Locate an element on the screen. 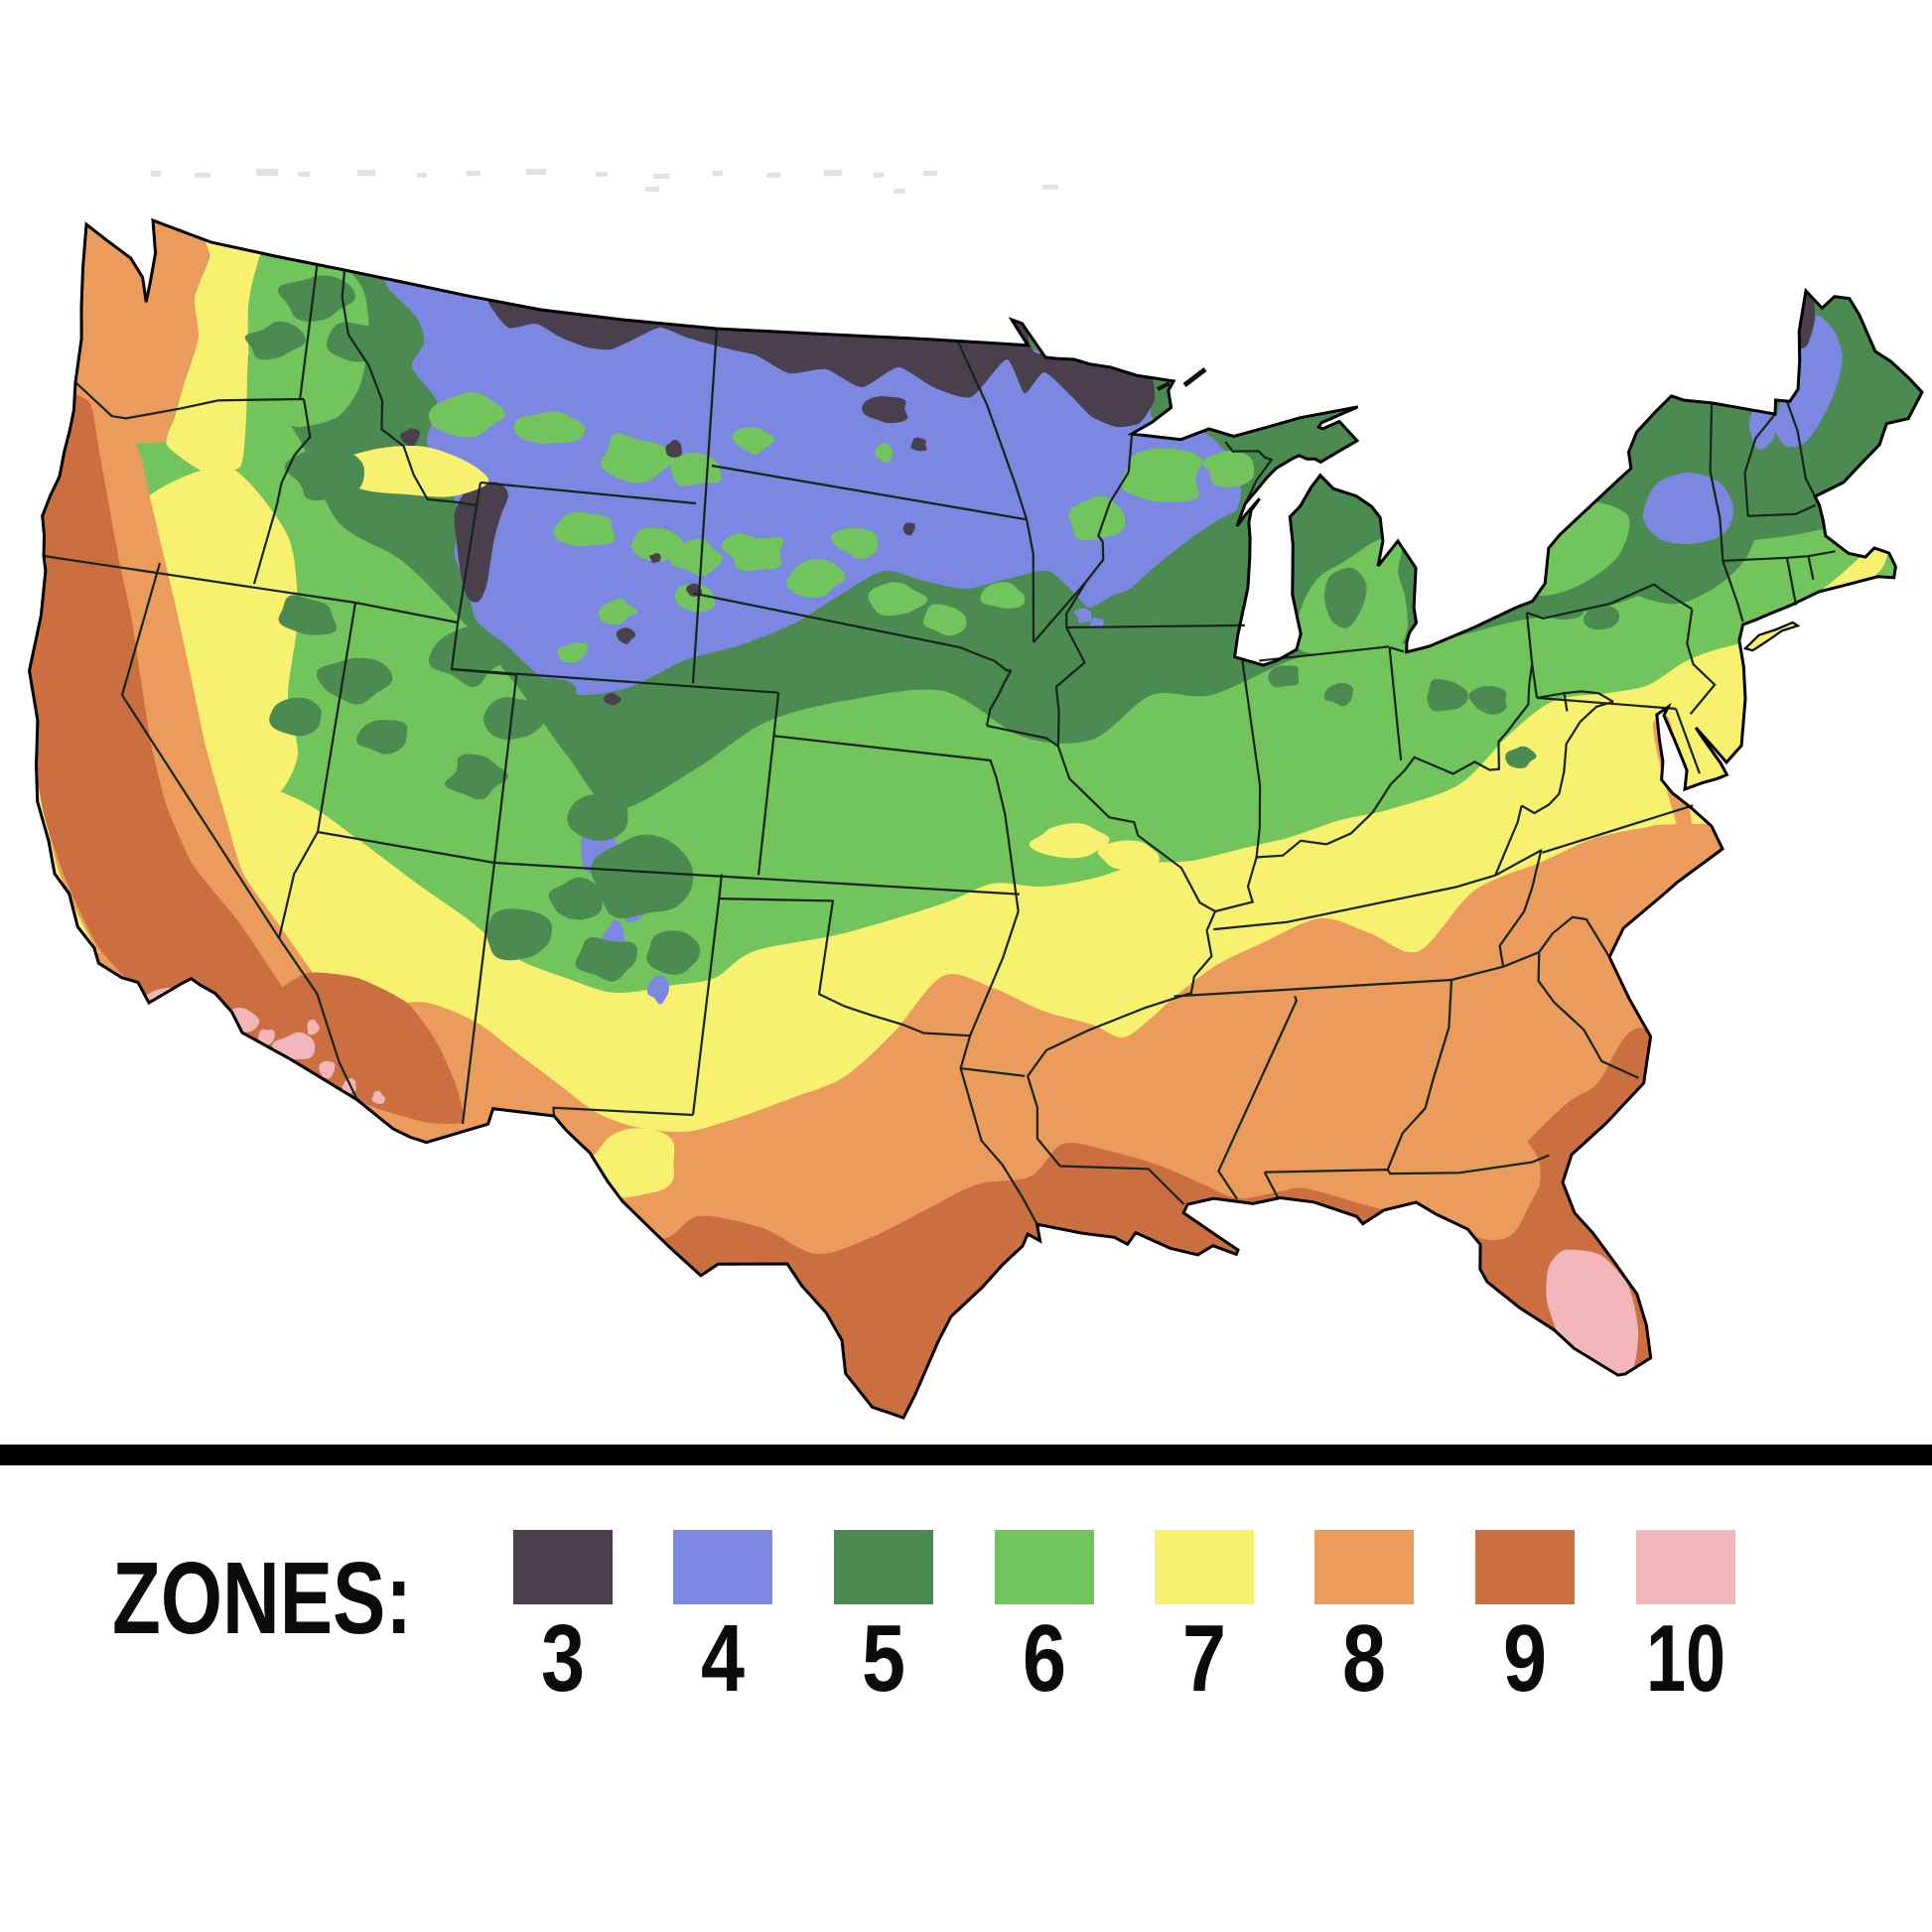 Image resolution: width=1932 pixels, height=1932 pixels. svg-text: 5 is located at coordinates (884, 1658).